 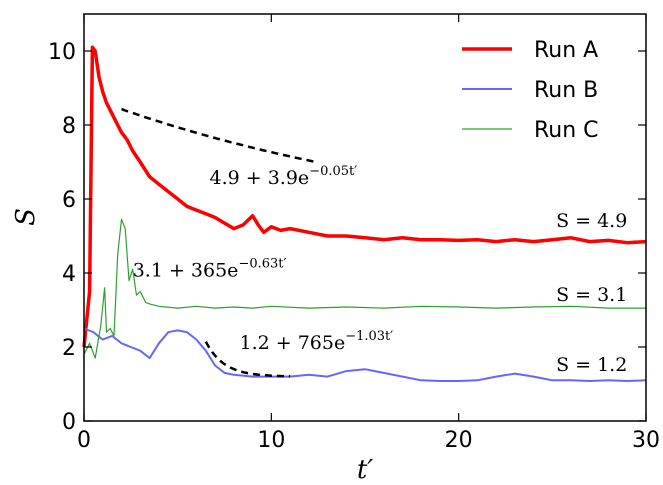 I want to click on legend-label-run-b: Run B, so click(x=566, y=90).